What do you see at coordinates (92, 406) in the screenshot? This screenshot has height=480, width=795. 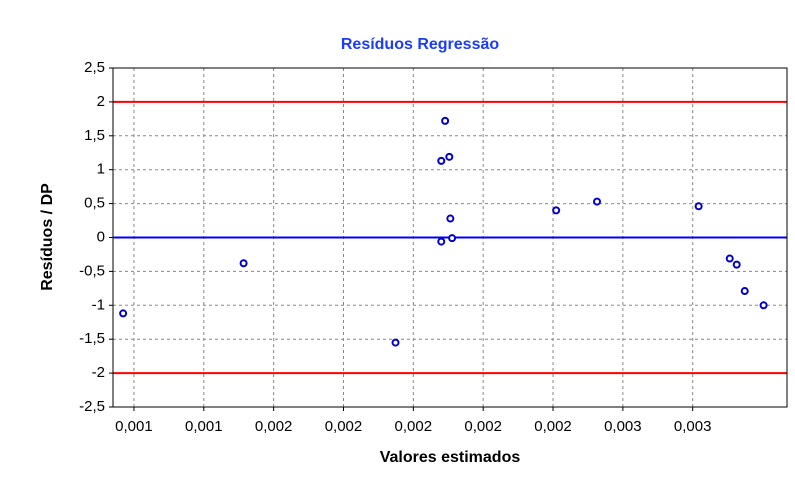 I see `y-tick-label: -2,5` at bounding box center [92, 406].